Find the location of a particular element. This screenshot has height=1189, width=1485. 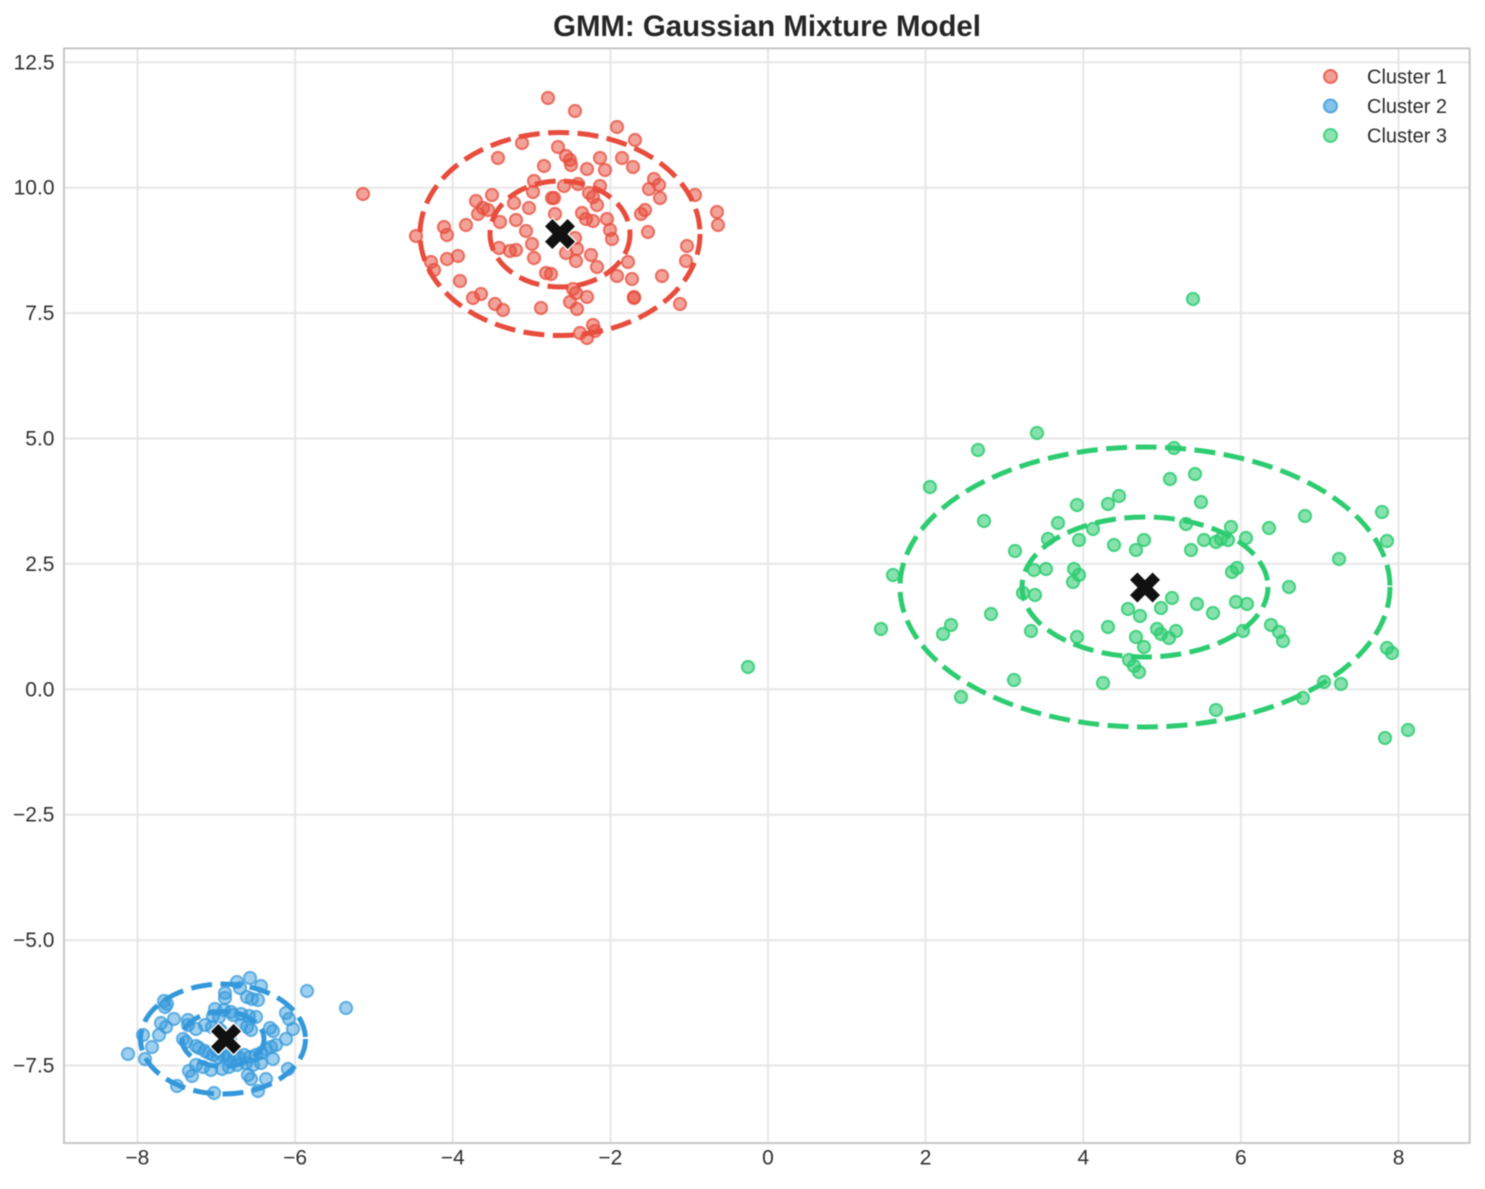

svg-text: −5.0 is located at coordinates (33, 940).